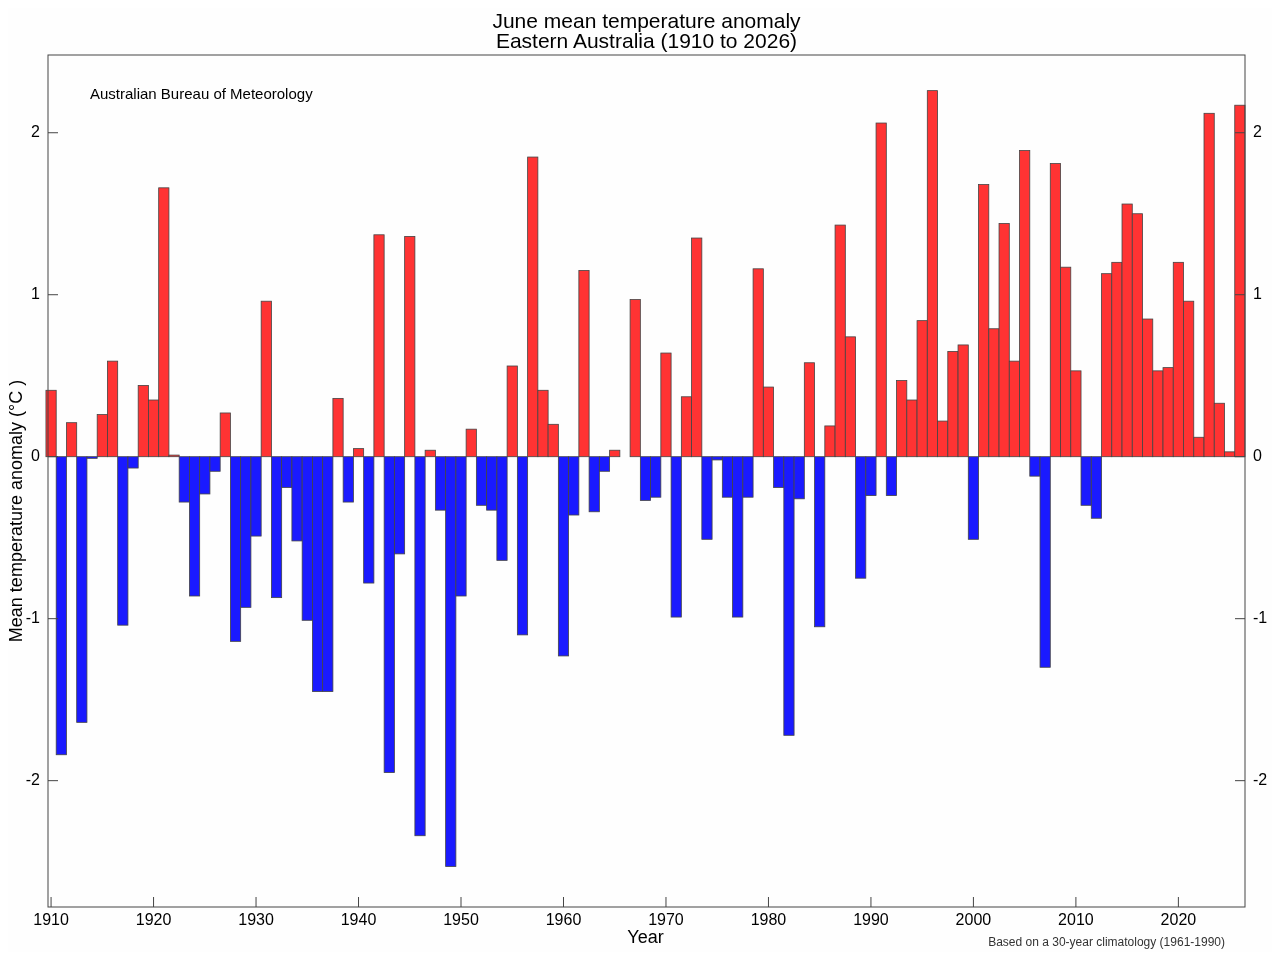  Describe the element at coordinates (202, 93) in the screenshot. I see `annotation: Australian Bureau of Meteorology` at that location.